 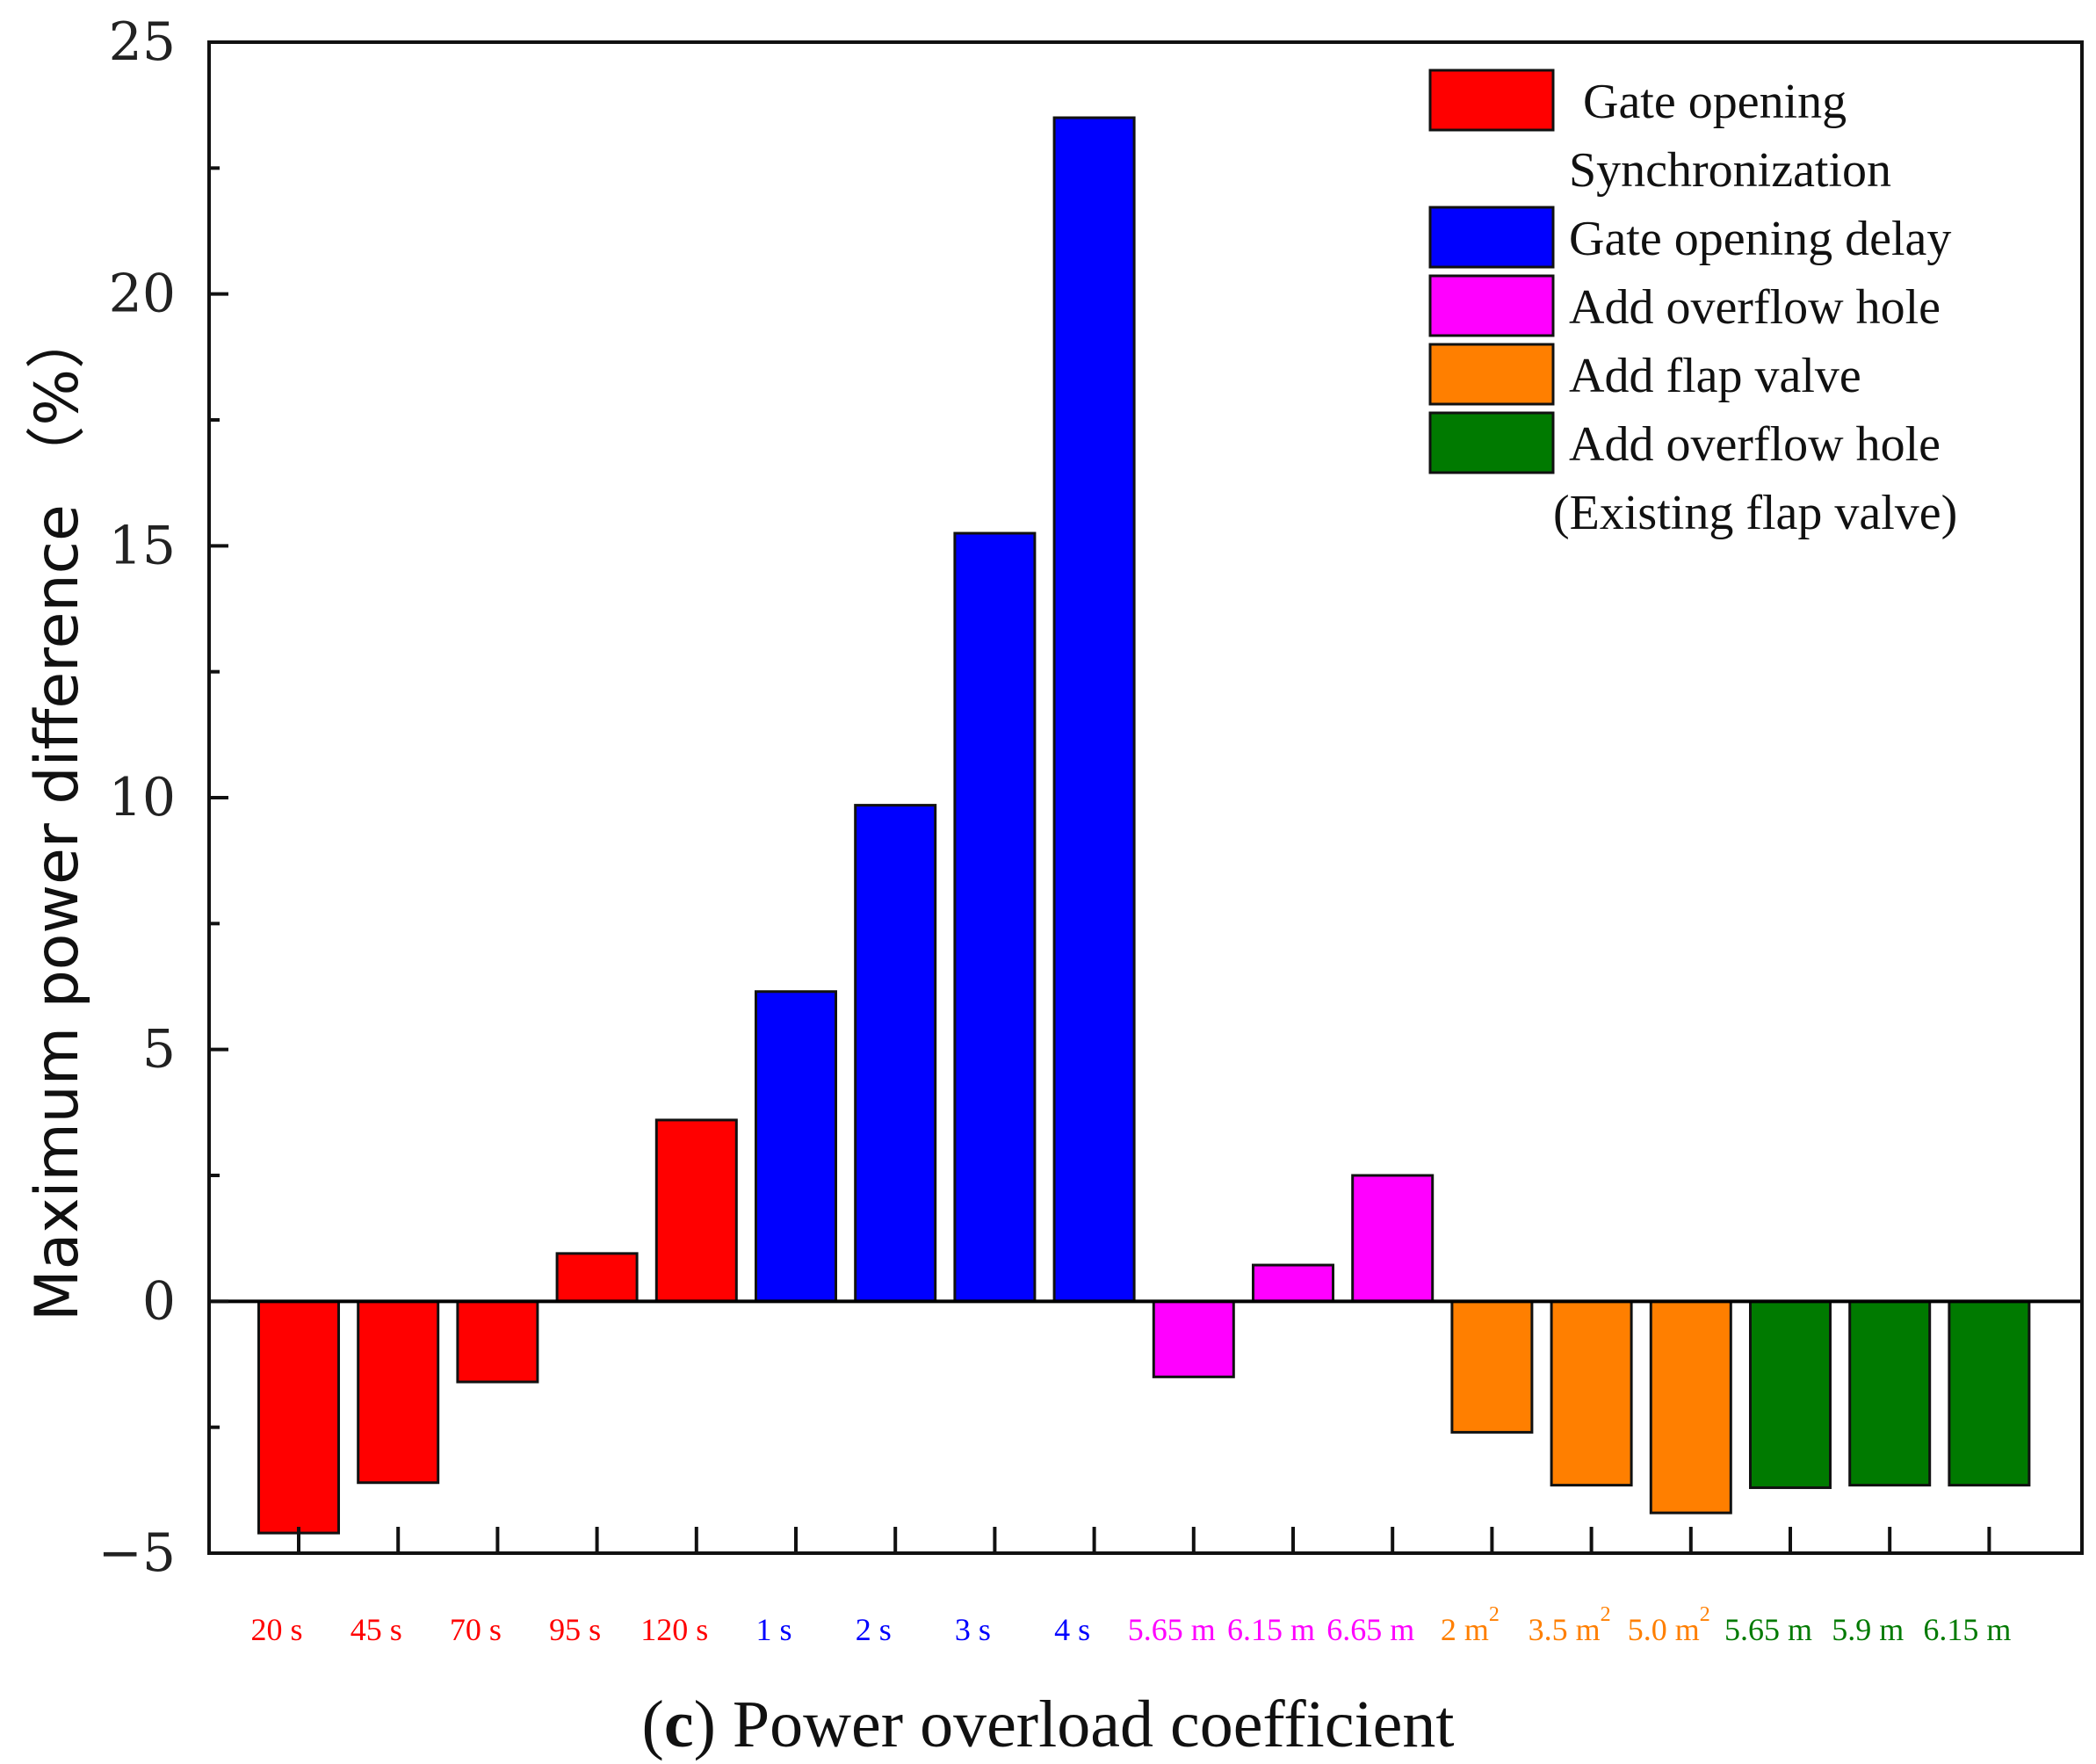 What do you see at coordinates (1967, 1629) in the screenshot?
I see `x-tick-label-18: 6.15 m` at bounding box center [1967, 1629].